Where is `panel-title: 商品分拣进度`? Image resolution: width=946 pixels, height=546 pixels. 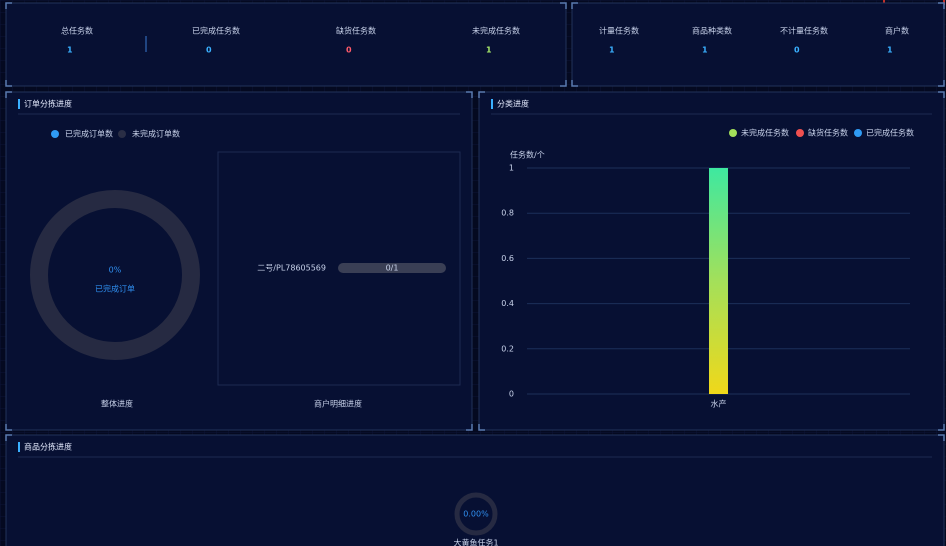 panel-title: 商品分拣进度 is located at coordinates (48, 447).